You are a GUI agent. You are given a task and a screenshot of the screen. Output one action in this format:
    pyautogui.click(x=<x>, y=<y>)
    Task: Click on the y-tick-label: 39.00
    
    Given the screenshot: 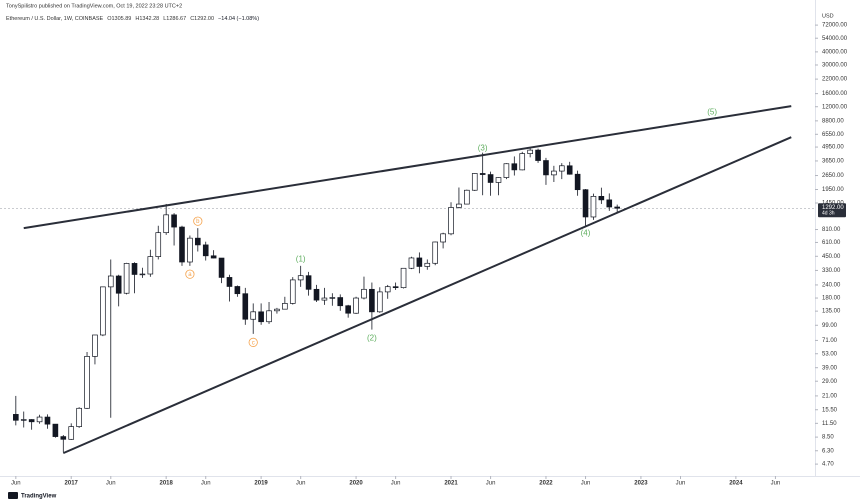 What is the action you would take?
    pyautogui.click(x=830, y=368)
    